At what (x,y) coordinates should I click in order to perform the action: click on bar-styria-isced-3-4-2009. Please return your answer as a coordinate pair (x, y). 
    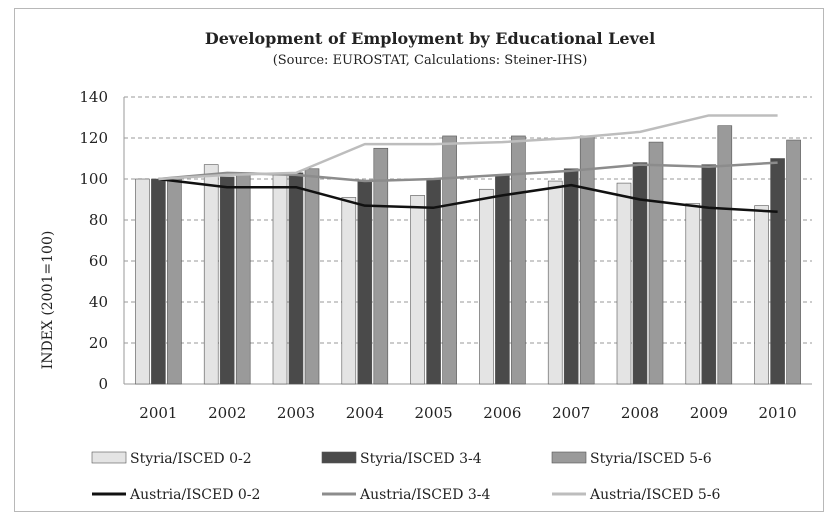
    Looking at the image, I should click on (709, 274).